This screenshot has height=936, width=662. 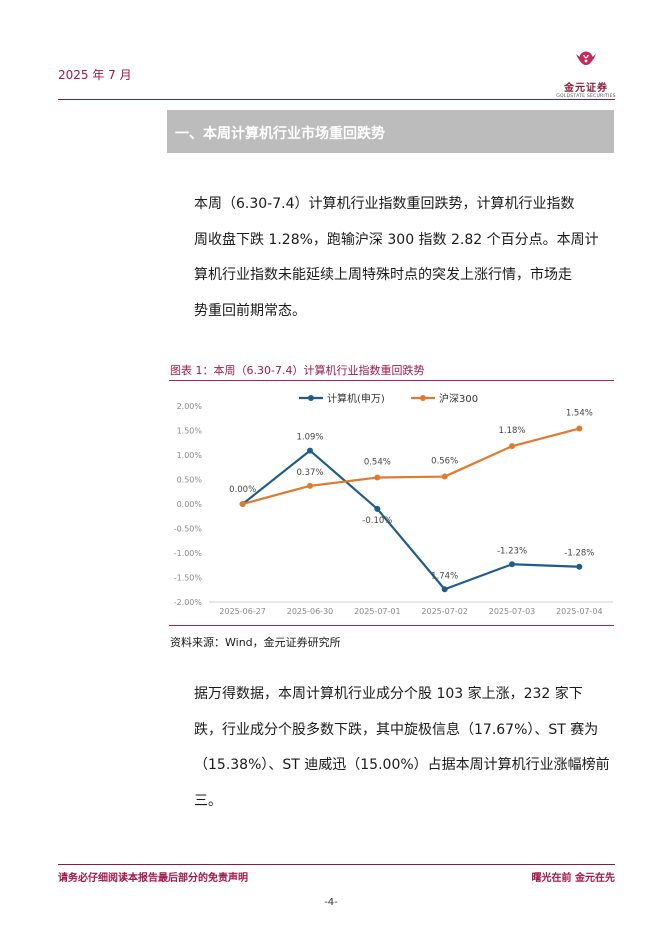 I want to click on y-tick-label: 2.00%, so click(x=190, y=406).